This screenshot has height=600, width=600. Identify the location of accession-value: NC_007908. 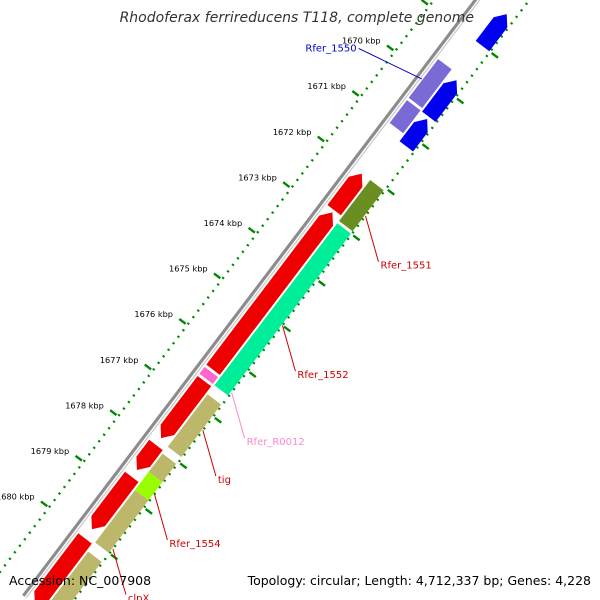
(115, 580).